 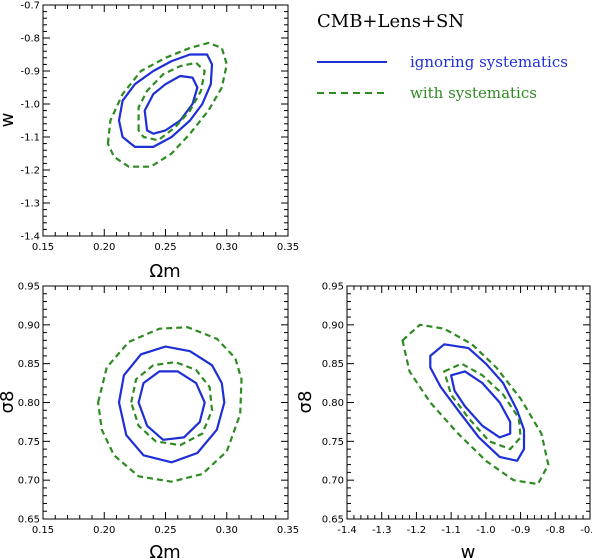 What do you see at coordinates (473, 93) in the screenshot?
I see `legend-label-with: with systematics` at bounding box center [473, 93].